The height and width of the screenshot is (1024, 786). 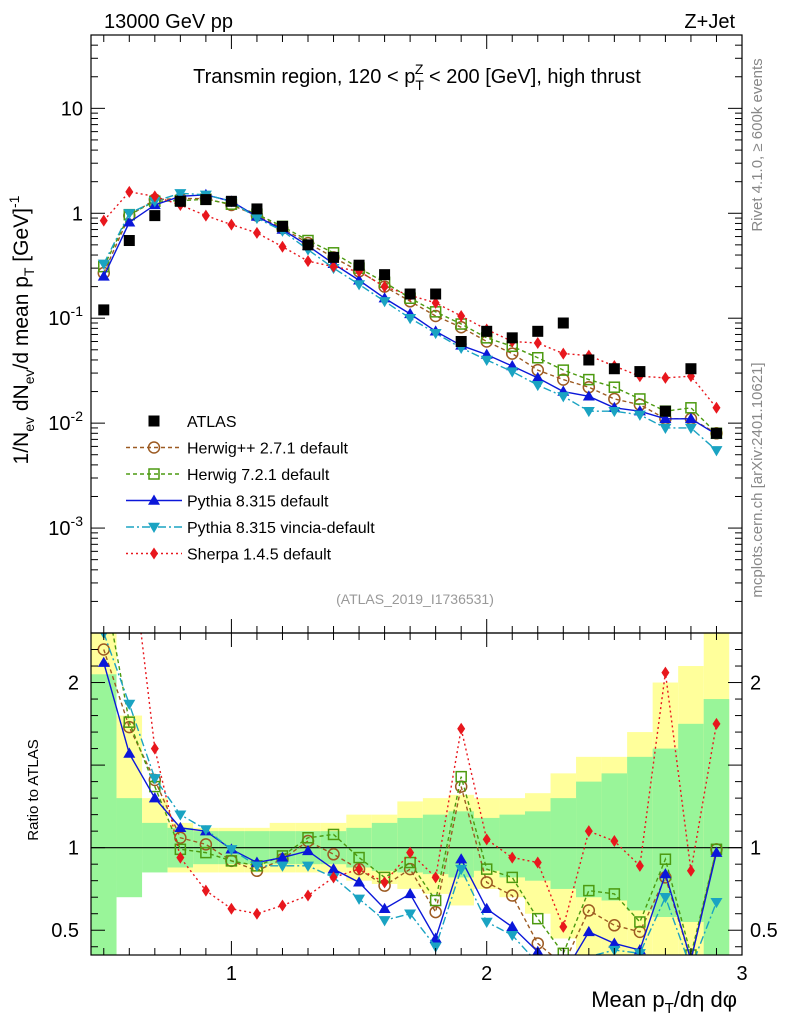 What do you see at coordinates (486, 974) in the screenshot?
I see `x-tick-label: 2` at bounding box center [486, 974].